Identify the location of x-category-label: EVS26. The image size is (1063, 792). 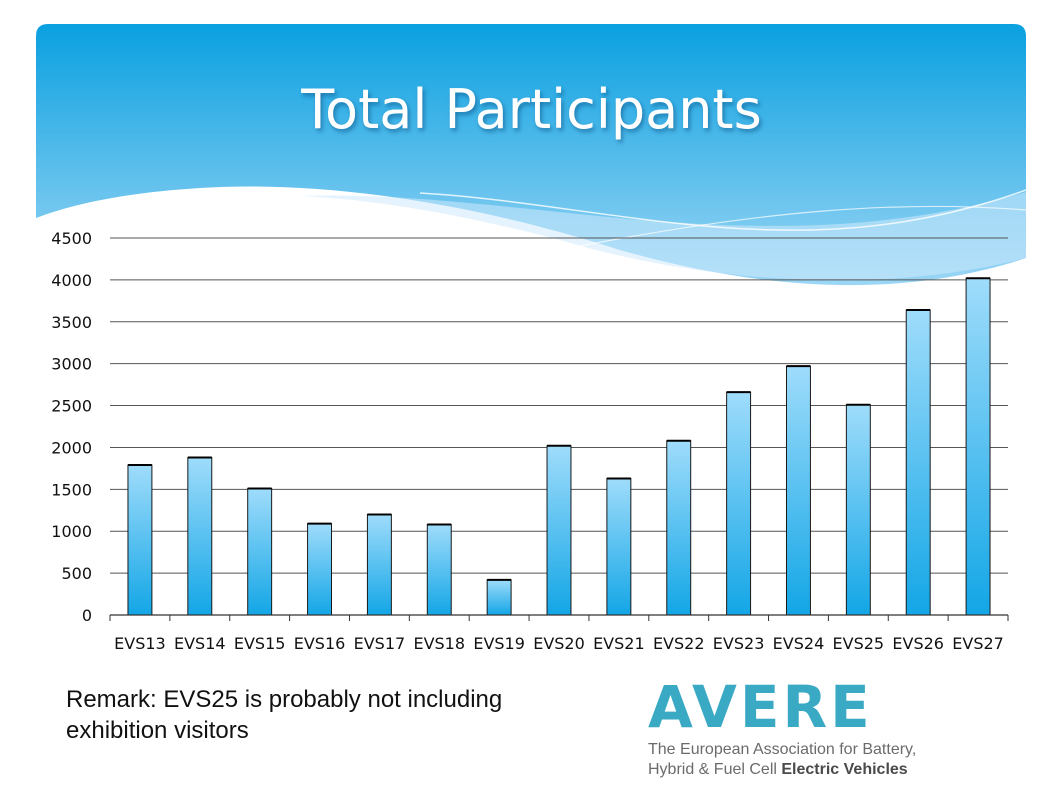
(918, 643).